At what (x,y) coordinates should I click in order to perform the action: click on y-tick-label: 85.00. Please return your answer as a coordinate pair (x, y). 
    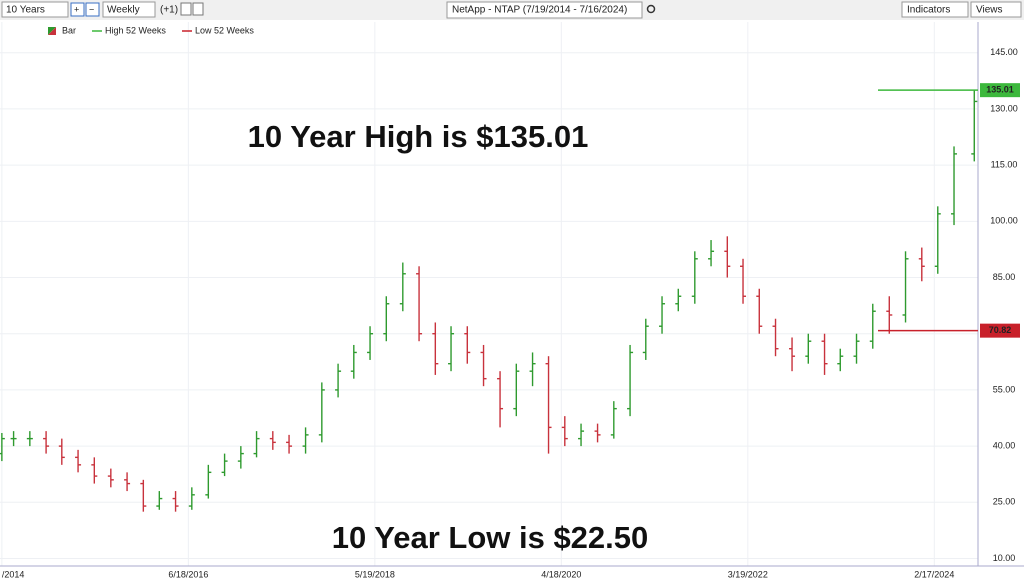
    Looking at the image, I should click on (1004, 277).